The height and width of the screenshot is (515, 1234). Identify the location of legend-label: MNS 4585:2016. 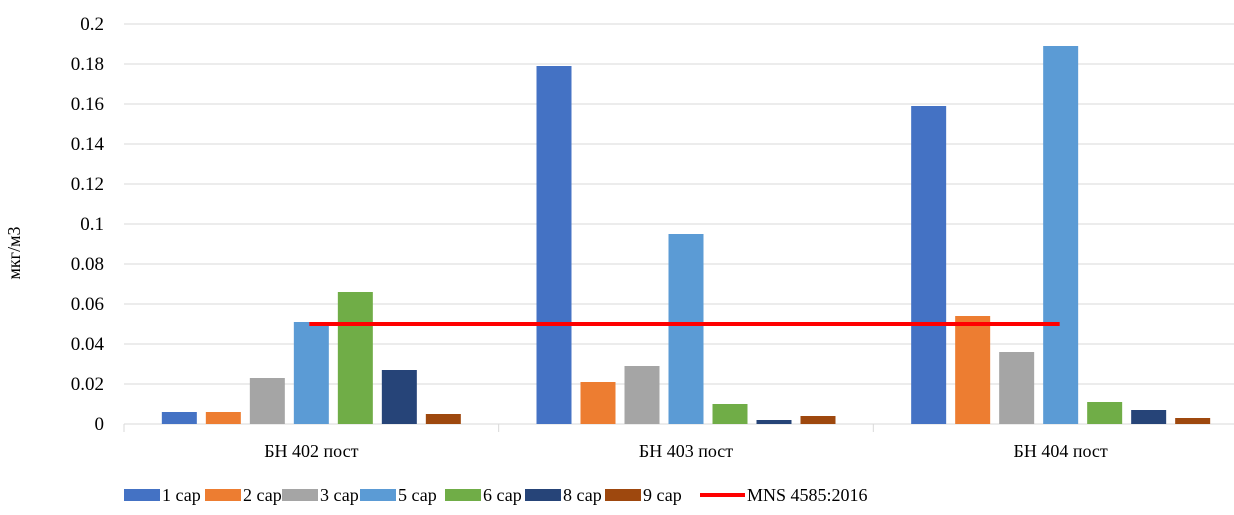
(807, 495).